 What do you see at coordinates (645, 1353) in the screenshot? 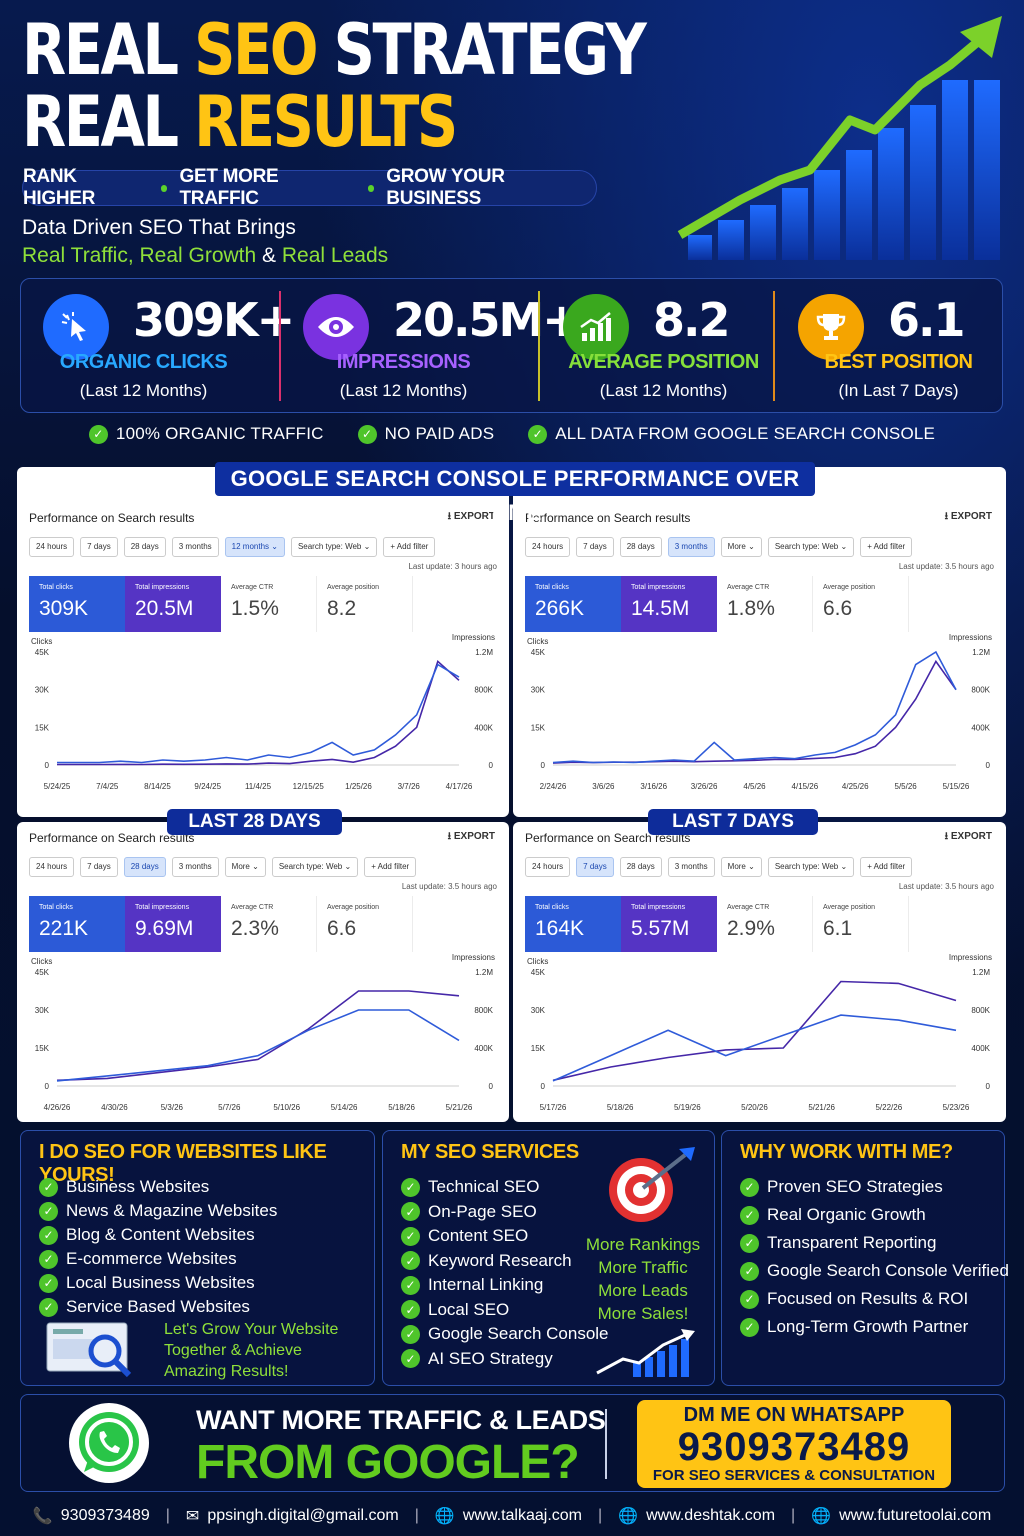
I see `mini-growth-icon` at bounding box center [645, 1353].